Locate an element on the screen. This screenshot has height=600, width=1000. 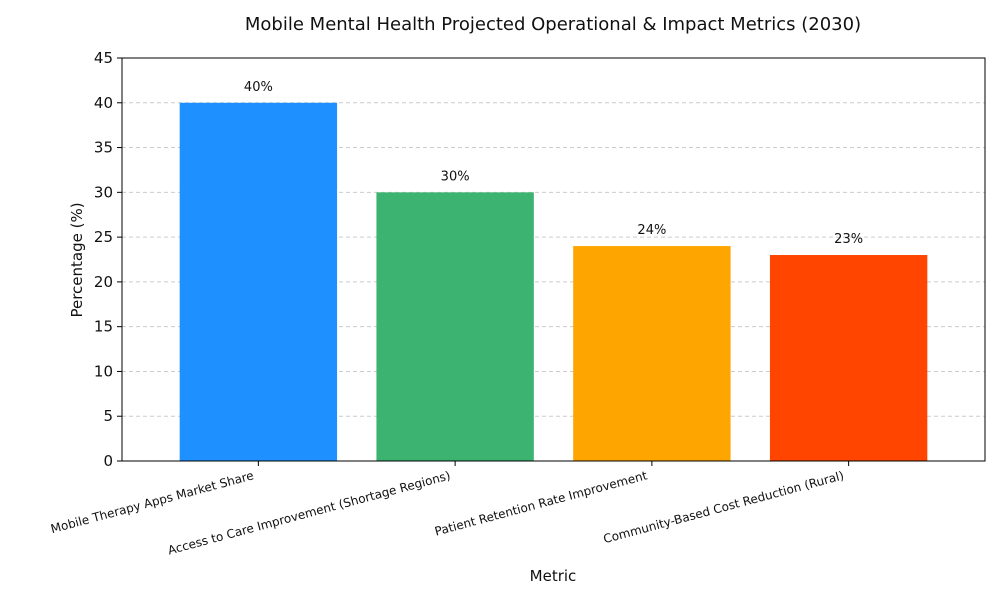
y-tick-label: 10 is located at coordinates (103, 371).